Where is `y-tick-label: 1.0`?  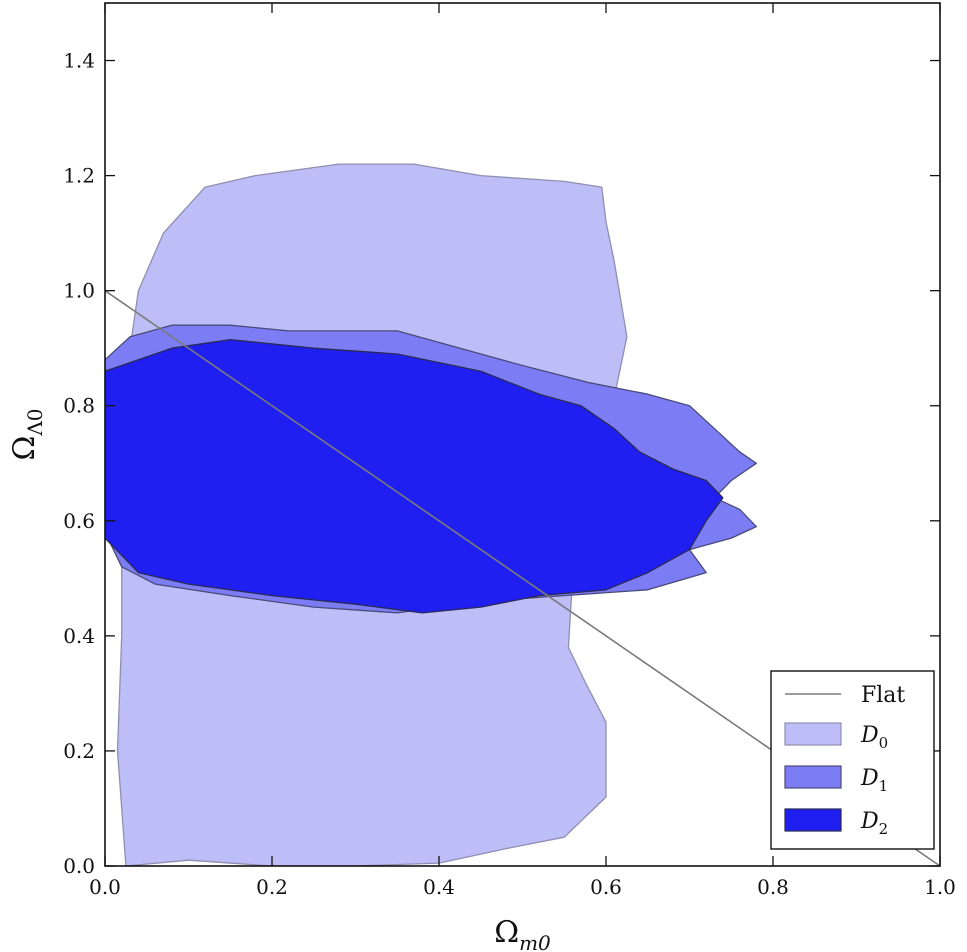 y-tick-label: 1.0 is located at coordinates (79, 291).